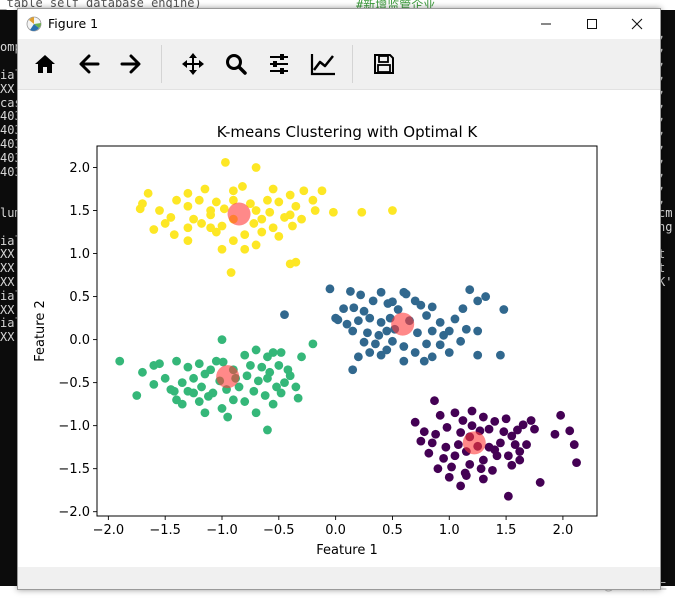 Image resolution: width=675 pixels, height=602 pixels. Describe the element at coordinates (34, 24) in the screenshot. I see `matplotlib-icon` at that location.